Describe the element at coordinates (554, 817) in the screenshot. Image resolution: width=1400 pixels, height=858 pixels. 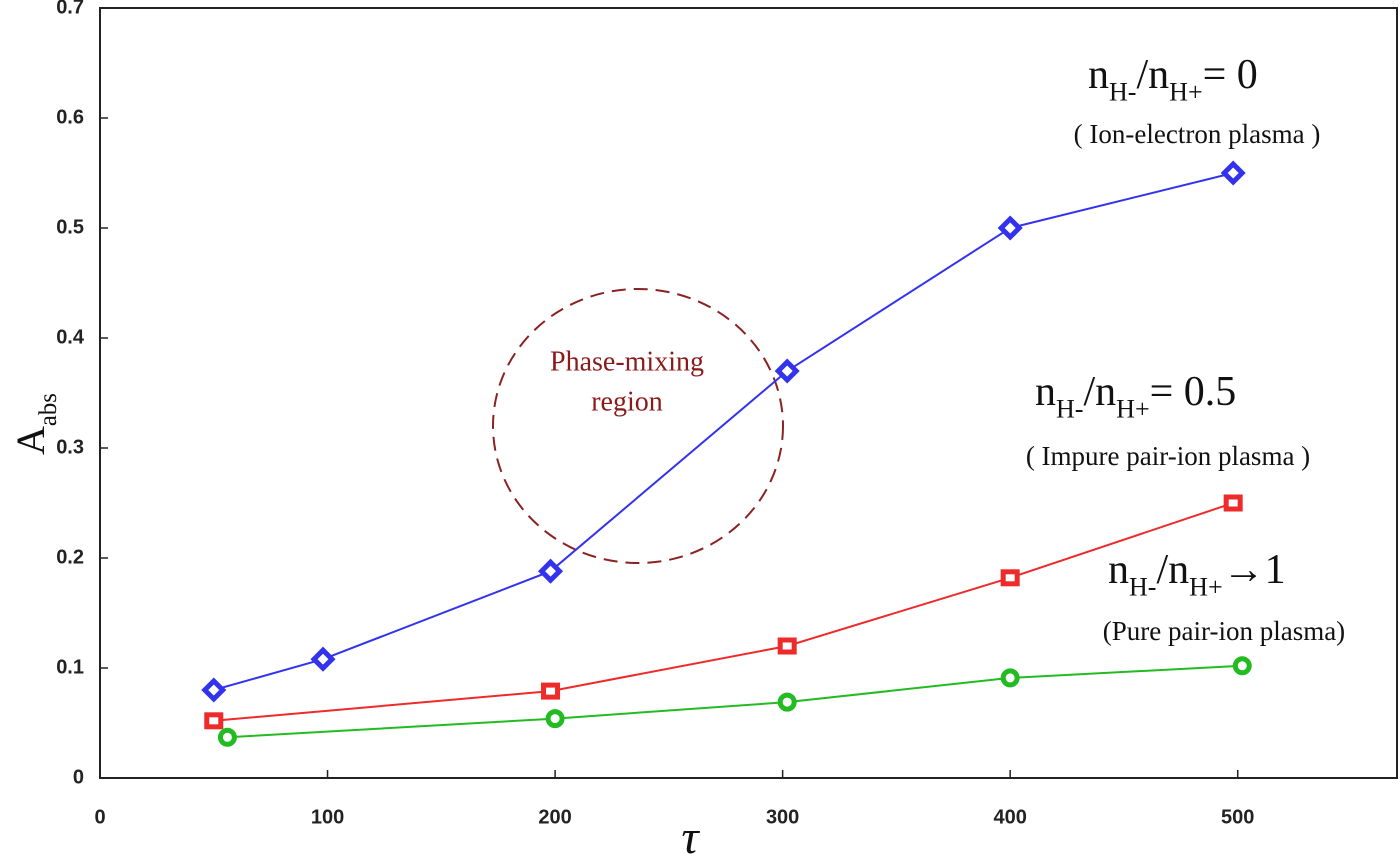
I see `x-tick-label: 200` at that location.